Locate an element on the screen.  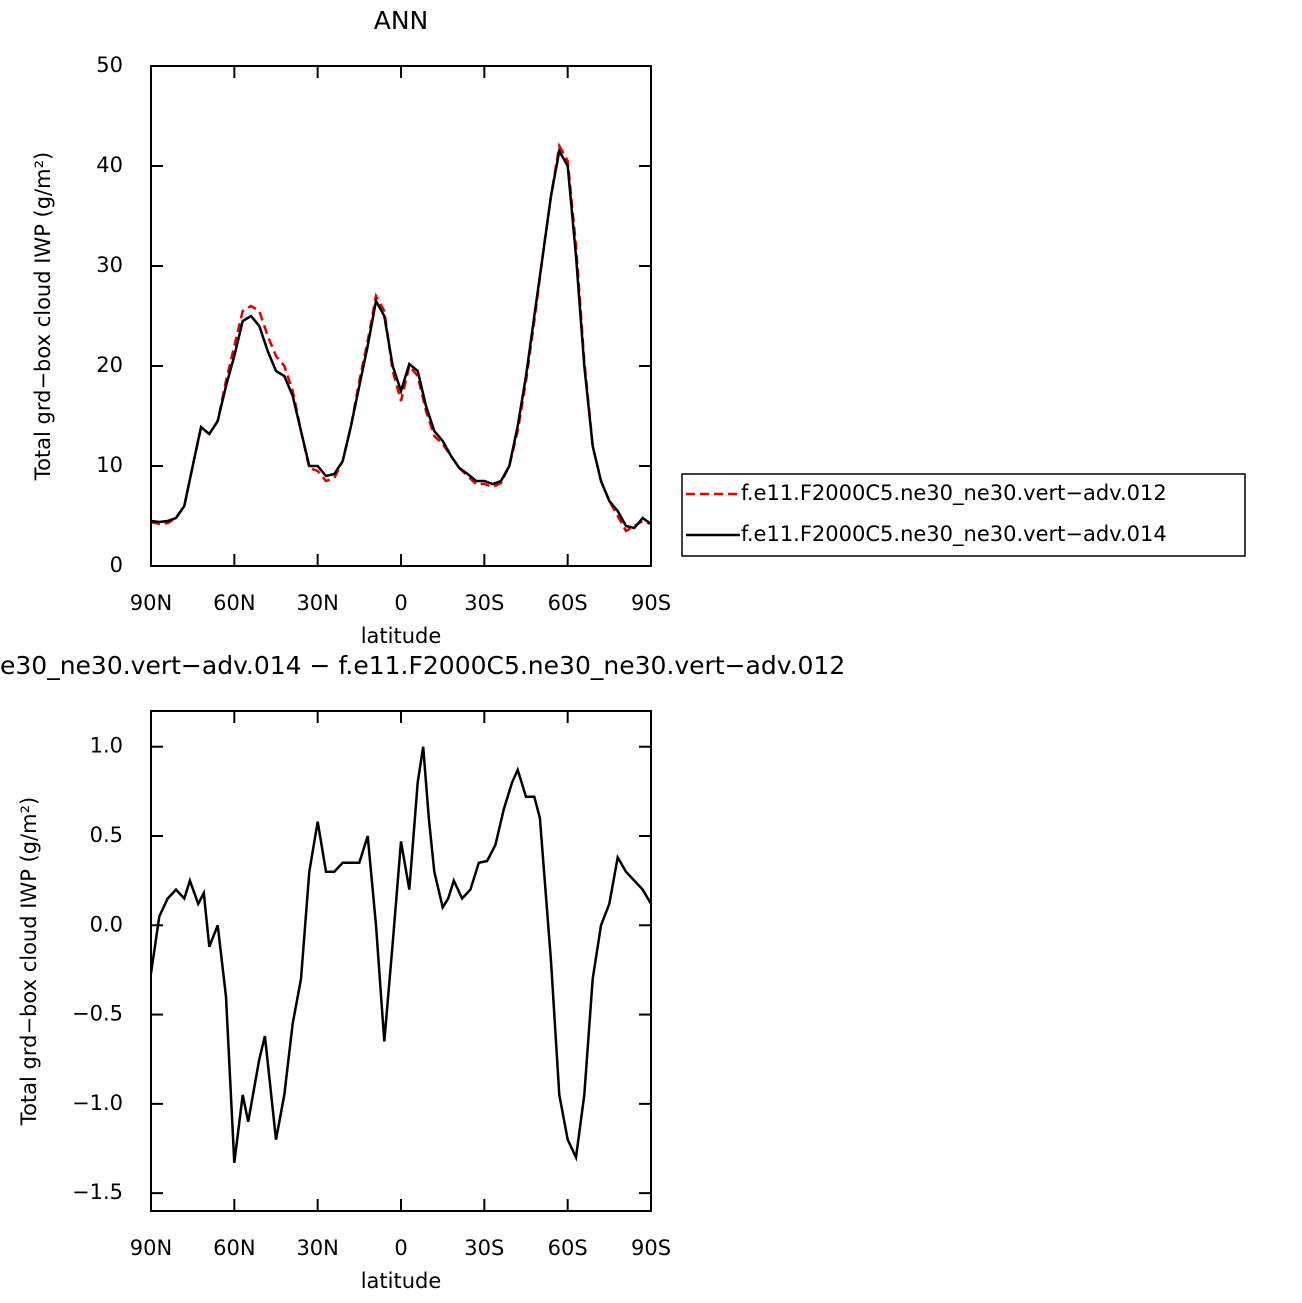
legend-box is located at coordinates (963, 515).